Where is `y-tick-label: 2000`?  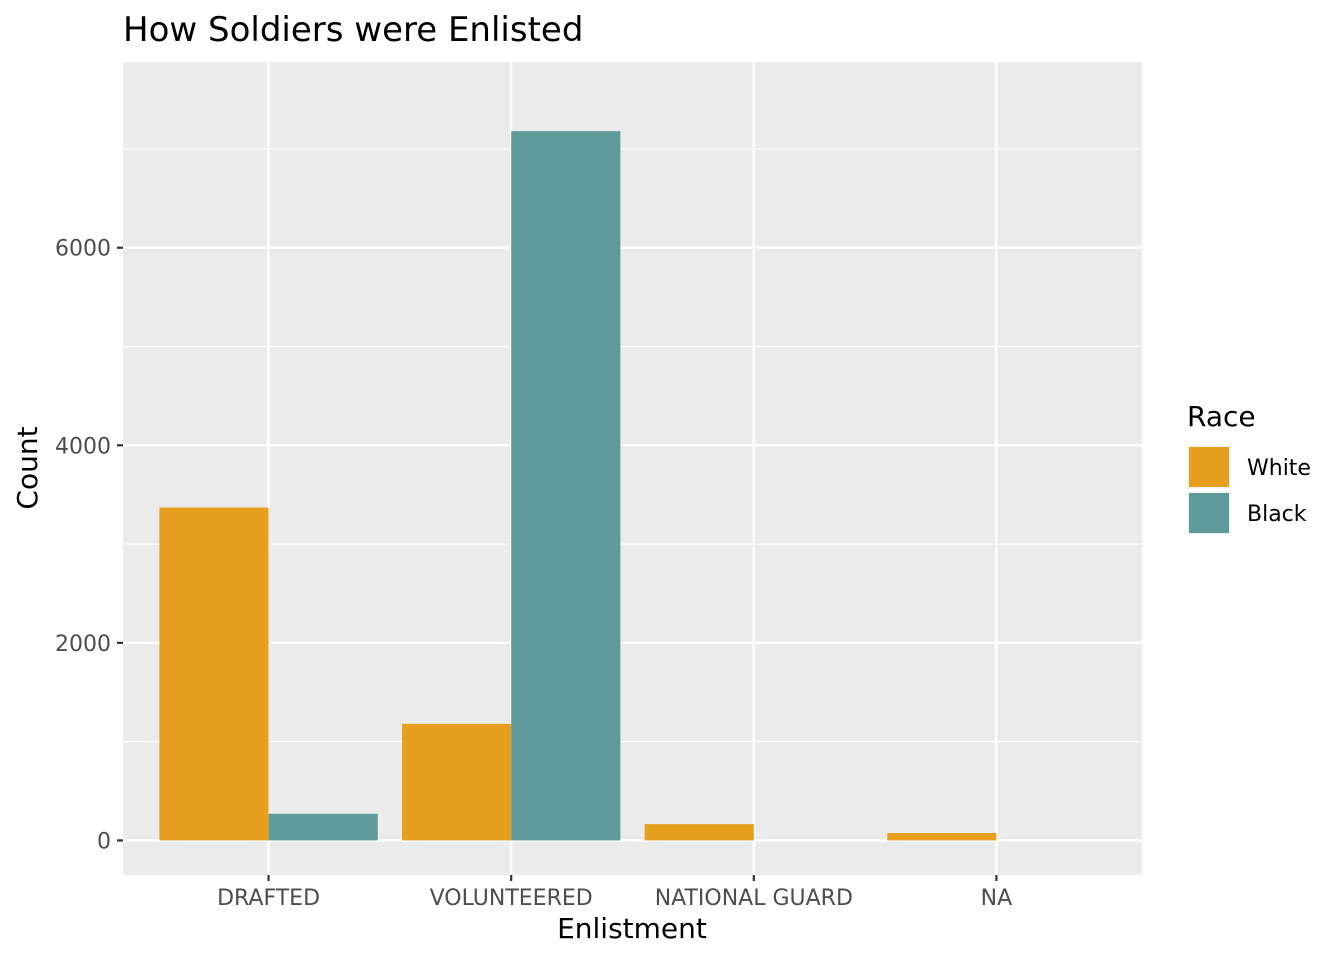
y-tick-label: 2000 is located at coordinates (83, 644).